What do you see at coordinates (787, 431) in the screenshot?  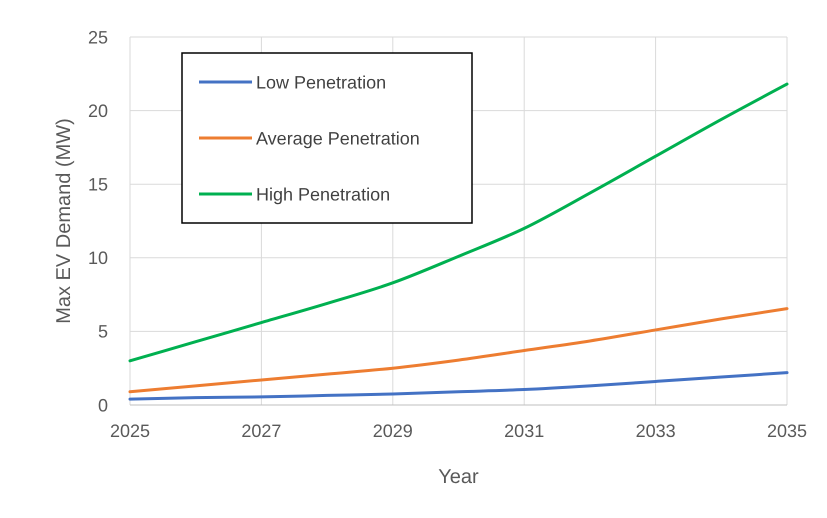 I see `x-tick-label: 2035` at bounding box center [787, 431].